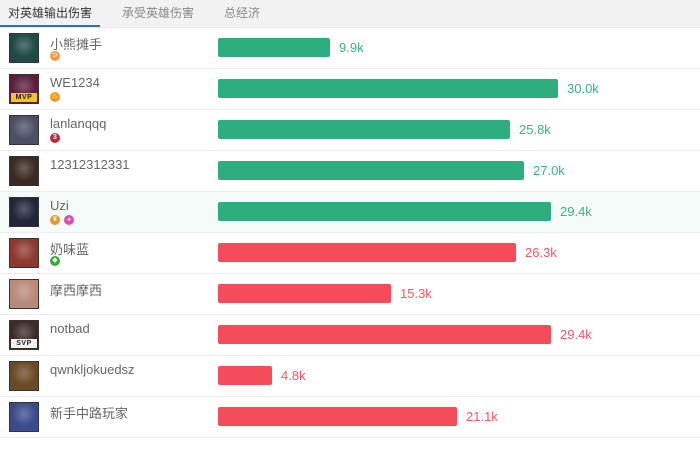  Describe the element at coordinates (62, 220) in the screenshot. I see `badge-list: ¥ ◕` at that location.